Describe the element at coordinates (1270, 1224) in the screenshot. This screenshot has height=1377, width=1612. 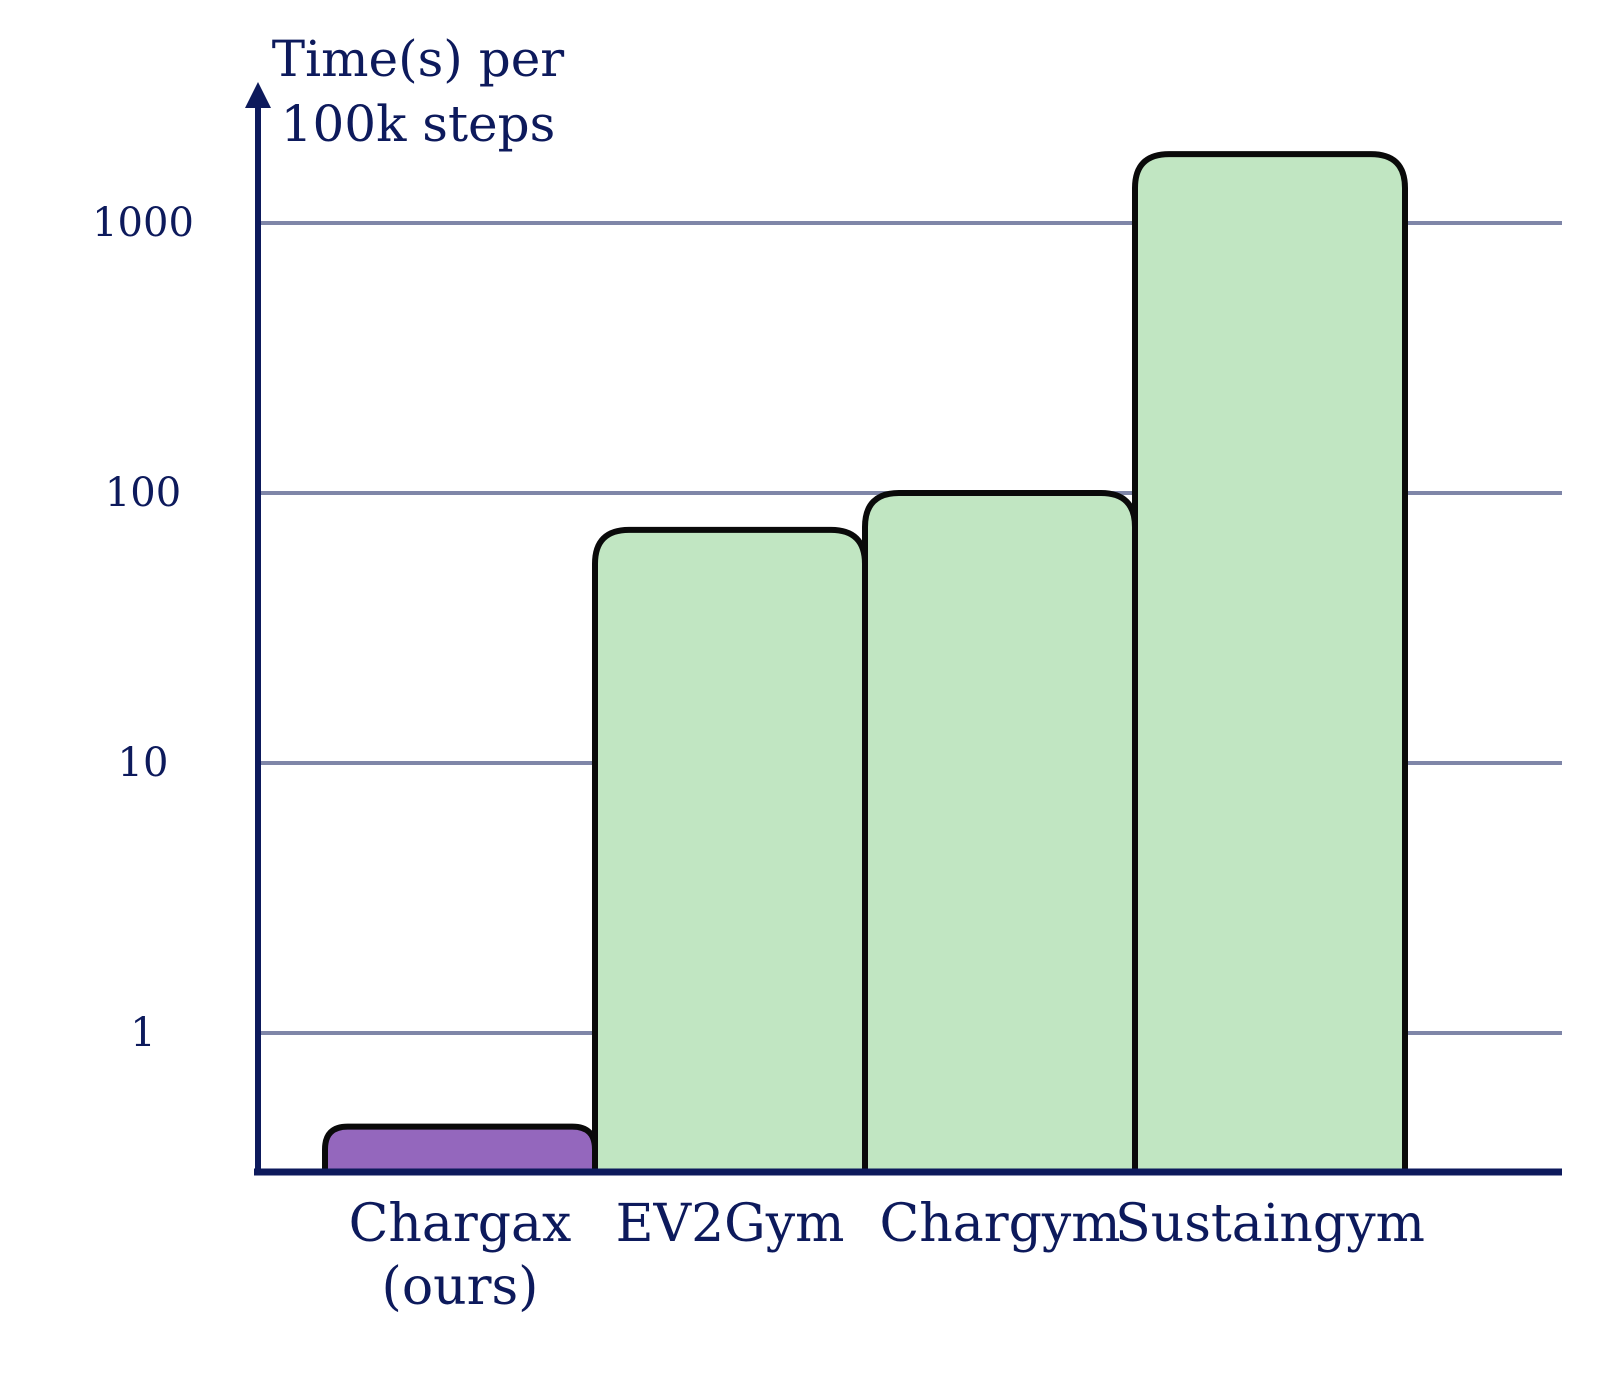
I see `category-label-3-line-0: Sustaingym` at that location.